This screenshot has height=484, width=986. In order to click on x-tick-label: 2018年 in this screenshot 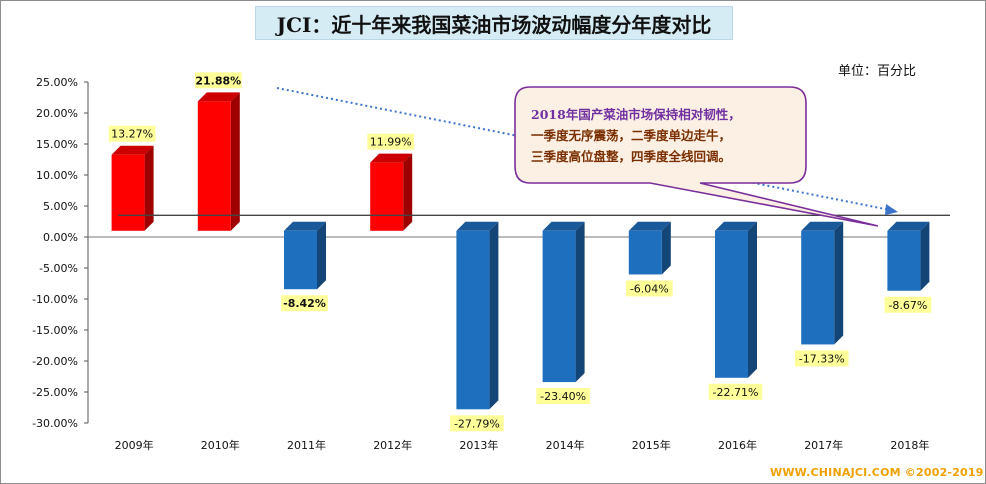, I will do `click(909, 445)`.